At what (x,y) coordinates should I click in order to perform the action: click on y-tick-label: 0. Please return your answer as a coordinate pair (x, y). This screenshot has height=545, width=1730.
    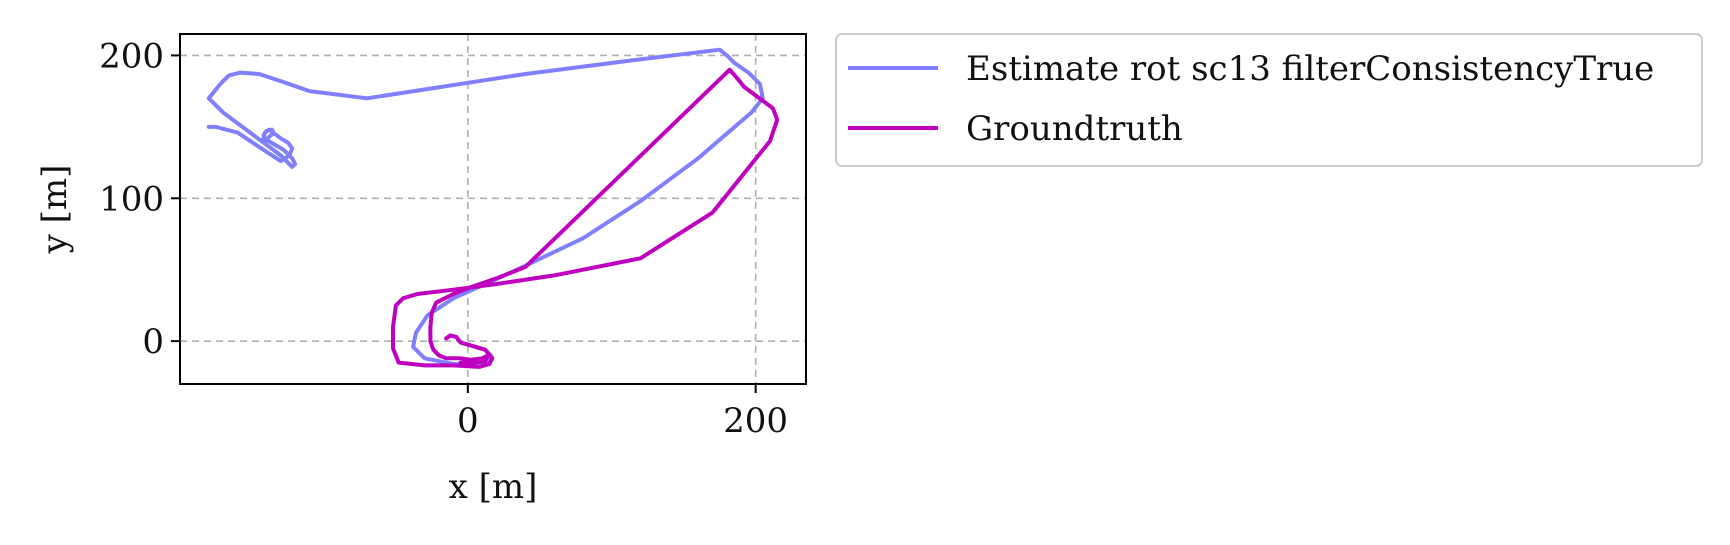
    Looking at the image, I should click on (153, 342).